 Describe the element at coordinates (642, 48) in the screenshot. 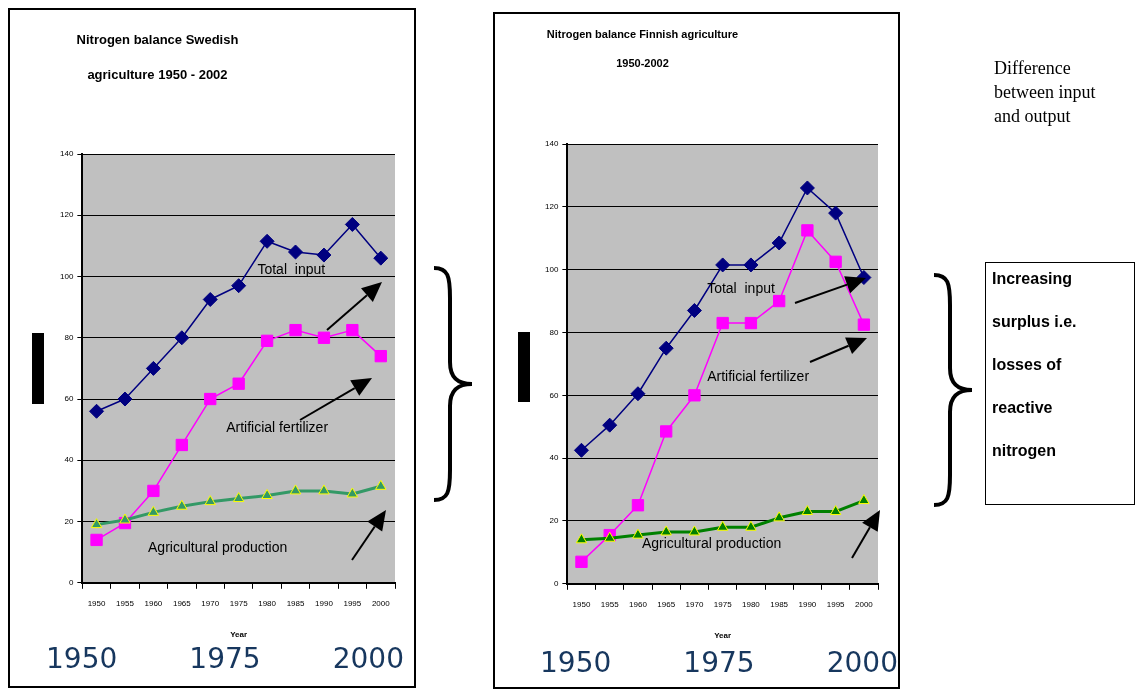

I see `chart-title: Nitrogen balance Finnish agriculture 1950-2002` at that location.